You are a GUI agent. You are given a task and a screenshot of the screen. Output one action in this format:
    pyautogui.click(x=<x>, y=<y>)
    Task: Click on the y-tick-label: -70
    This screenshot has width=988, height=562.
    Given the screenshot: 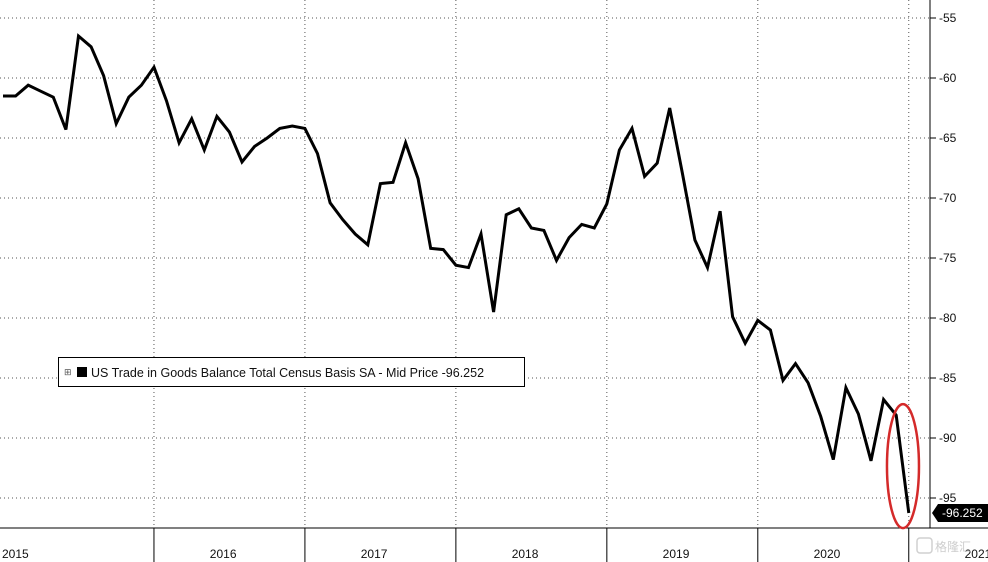 What is the action you would take?
    pyautogui.click(x=948, y=198)
    